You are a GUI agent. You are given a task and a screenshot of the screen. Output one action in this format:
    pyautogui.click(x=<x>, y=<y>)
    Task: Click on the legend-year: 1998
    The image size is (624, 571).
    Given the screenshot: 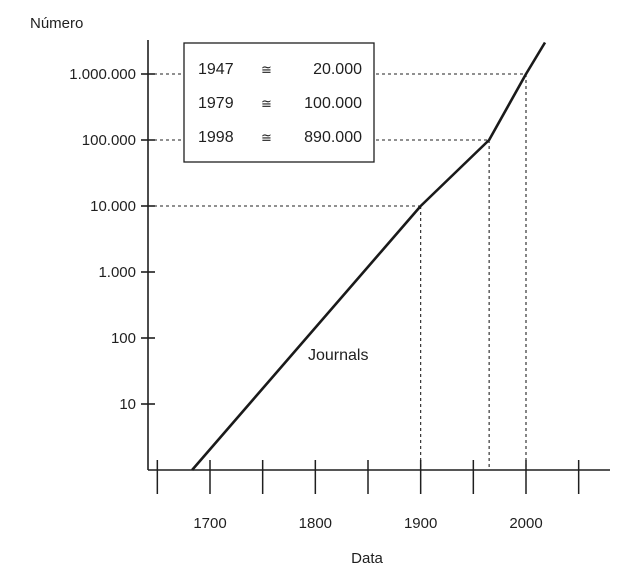 What is the action you would take?
    pyautogui.click(x=216, y=137)
    